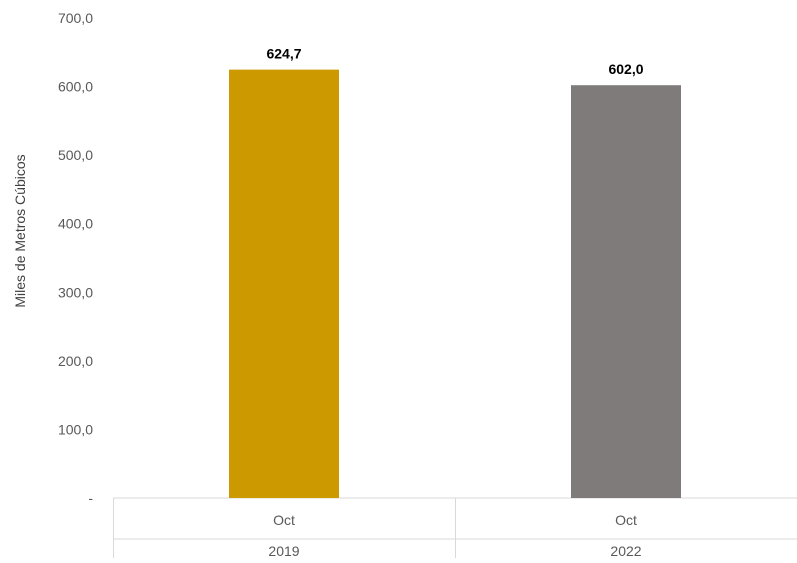 The width and height of the screenshot is (797, 563). Describe the element at coordinates (75, 155) in the screenshot. I see `y-tick-label: 500,0` at that location.